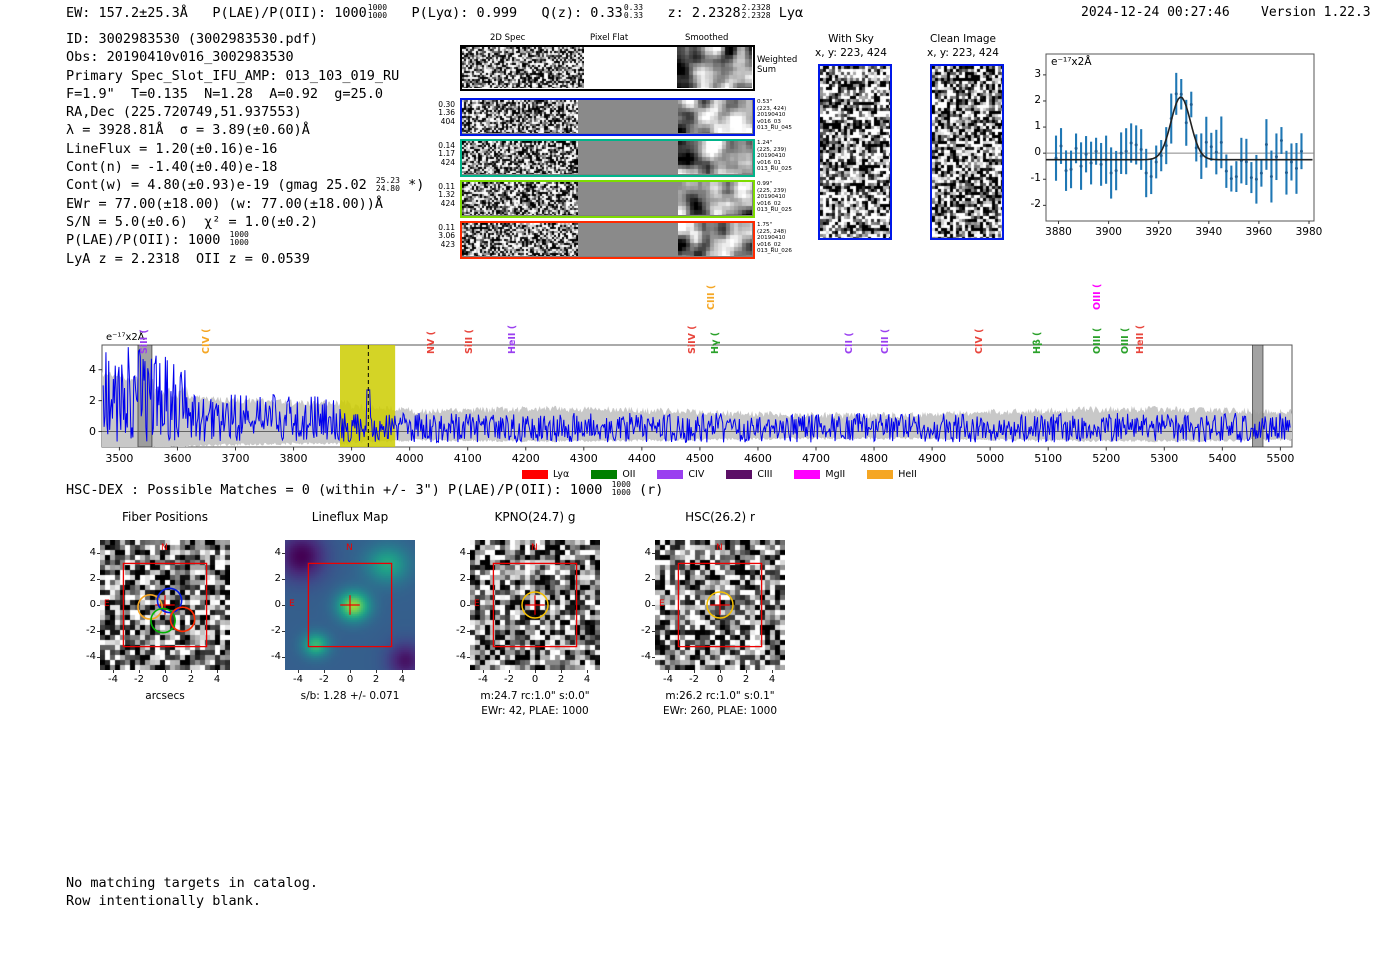 This screenshot has width=1400, height=953. I want to click on fiber-id-line: 0.53", so click(765, 102).